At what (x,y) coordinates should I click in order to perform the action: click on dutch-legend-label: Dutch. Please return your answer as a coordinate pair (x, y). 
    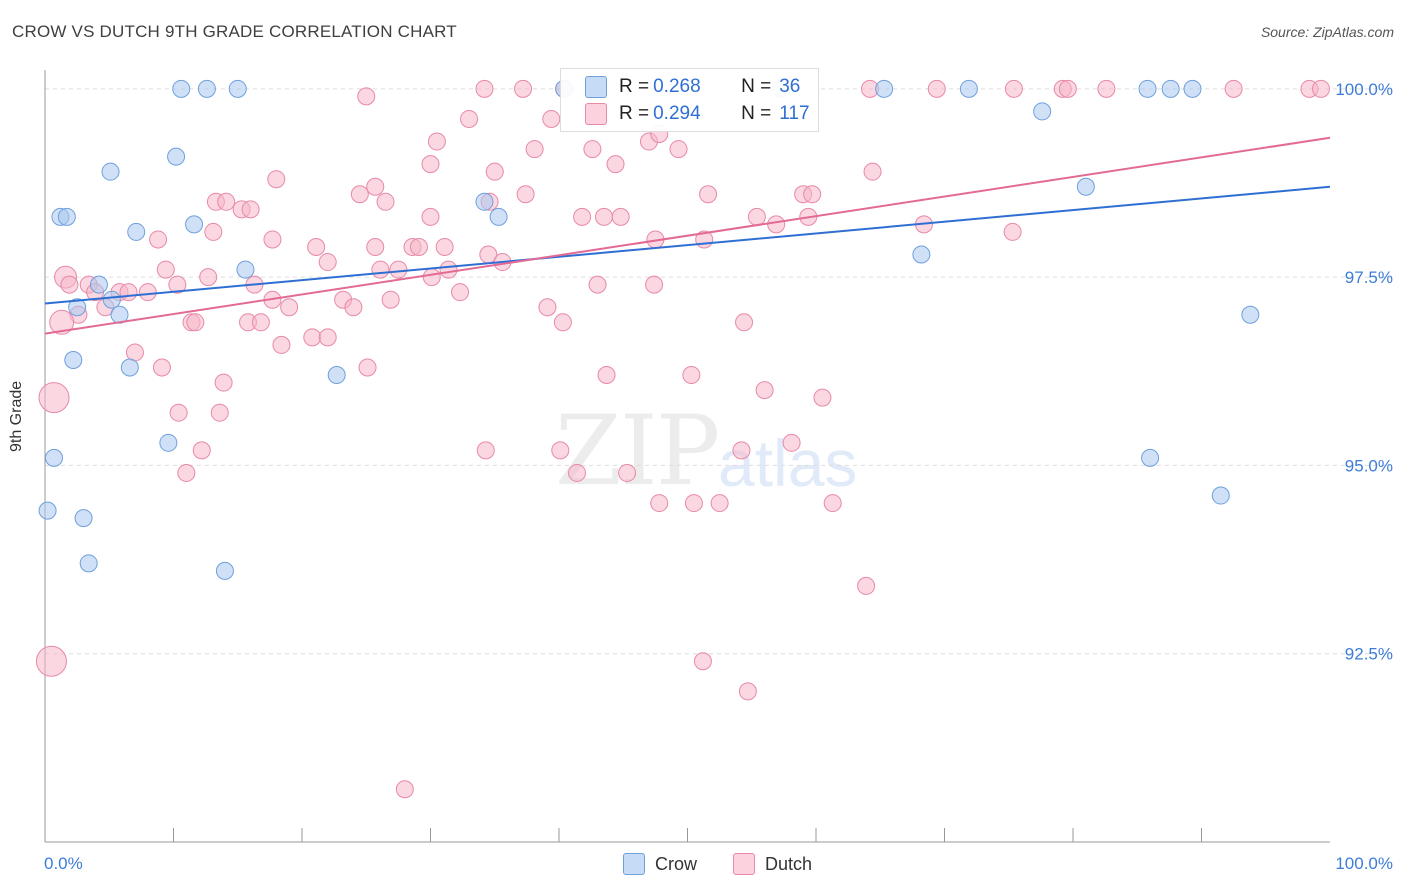
    Looking at the image, I should click on (789, 863).